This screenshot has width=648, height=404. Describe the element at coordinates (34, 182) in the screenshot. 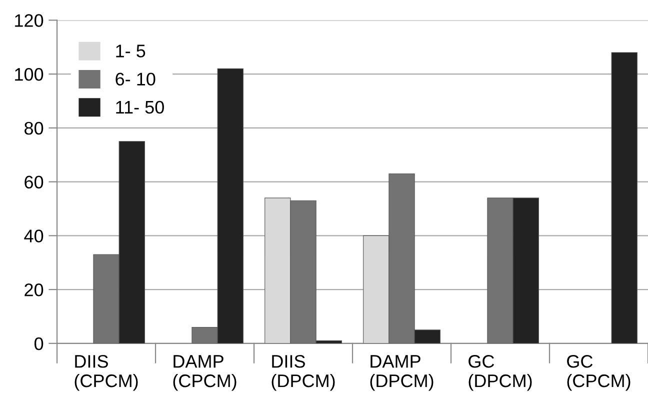

I see `y-tick-label: 60` at that location.